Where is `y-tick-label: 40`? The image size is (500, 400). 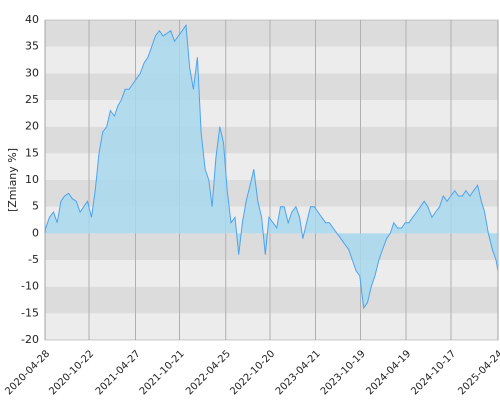 y-tick-label: 40 is located at coordinates (32, 19).